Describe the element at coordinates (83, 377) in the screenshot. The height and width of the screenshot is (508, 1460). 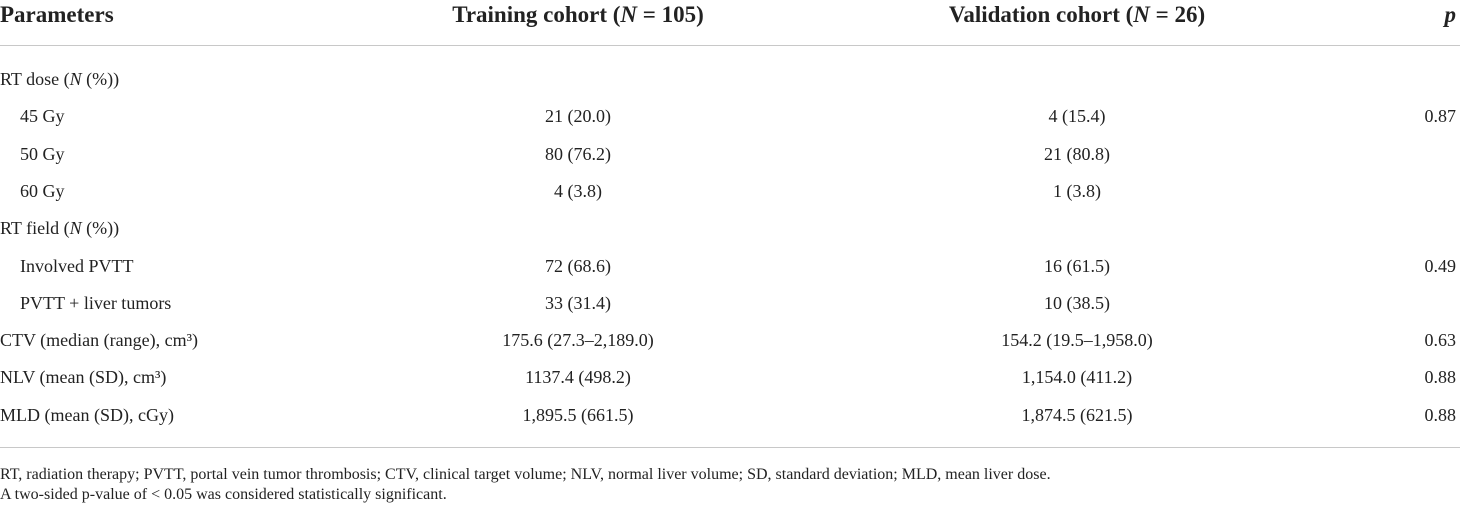
I see `row-label: NLV (mean (SD), cm³)` at that location.